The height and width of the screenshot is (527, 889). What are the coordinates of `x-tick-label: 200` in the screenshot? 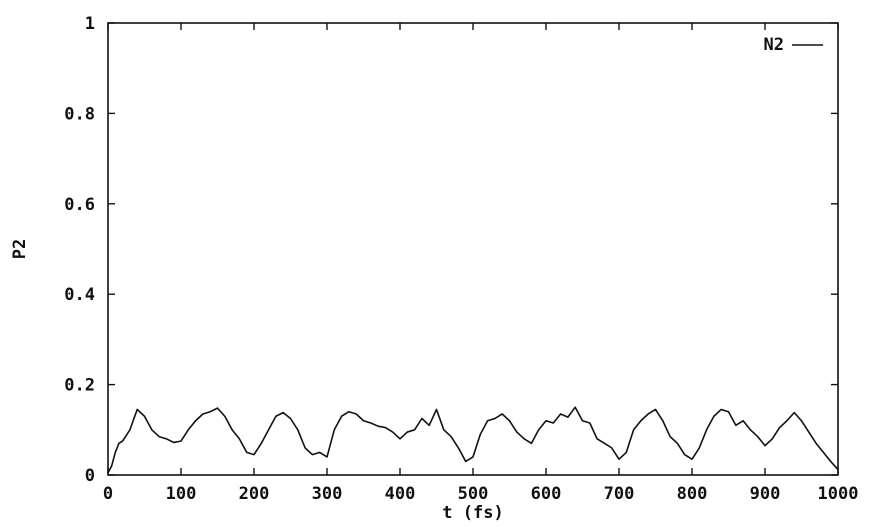 It's located at (254, 494).